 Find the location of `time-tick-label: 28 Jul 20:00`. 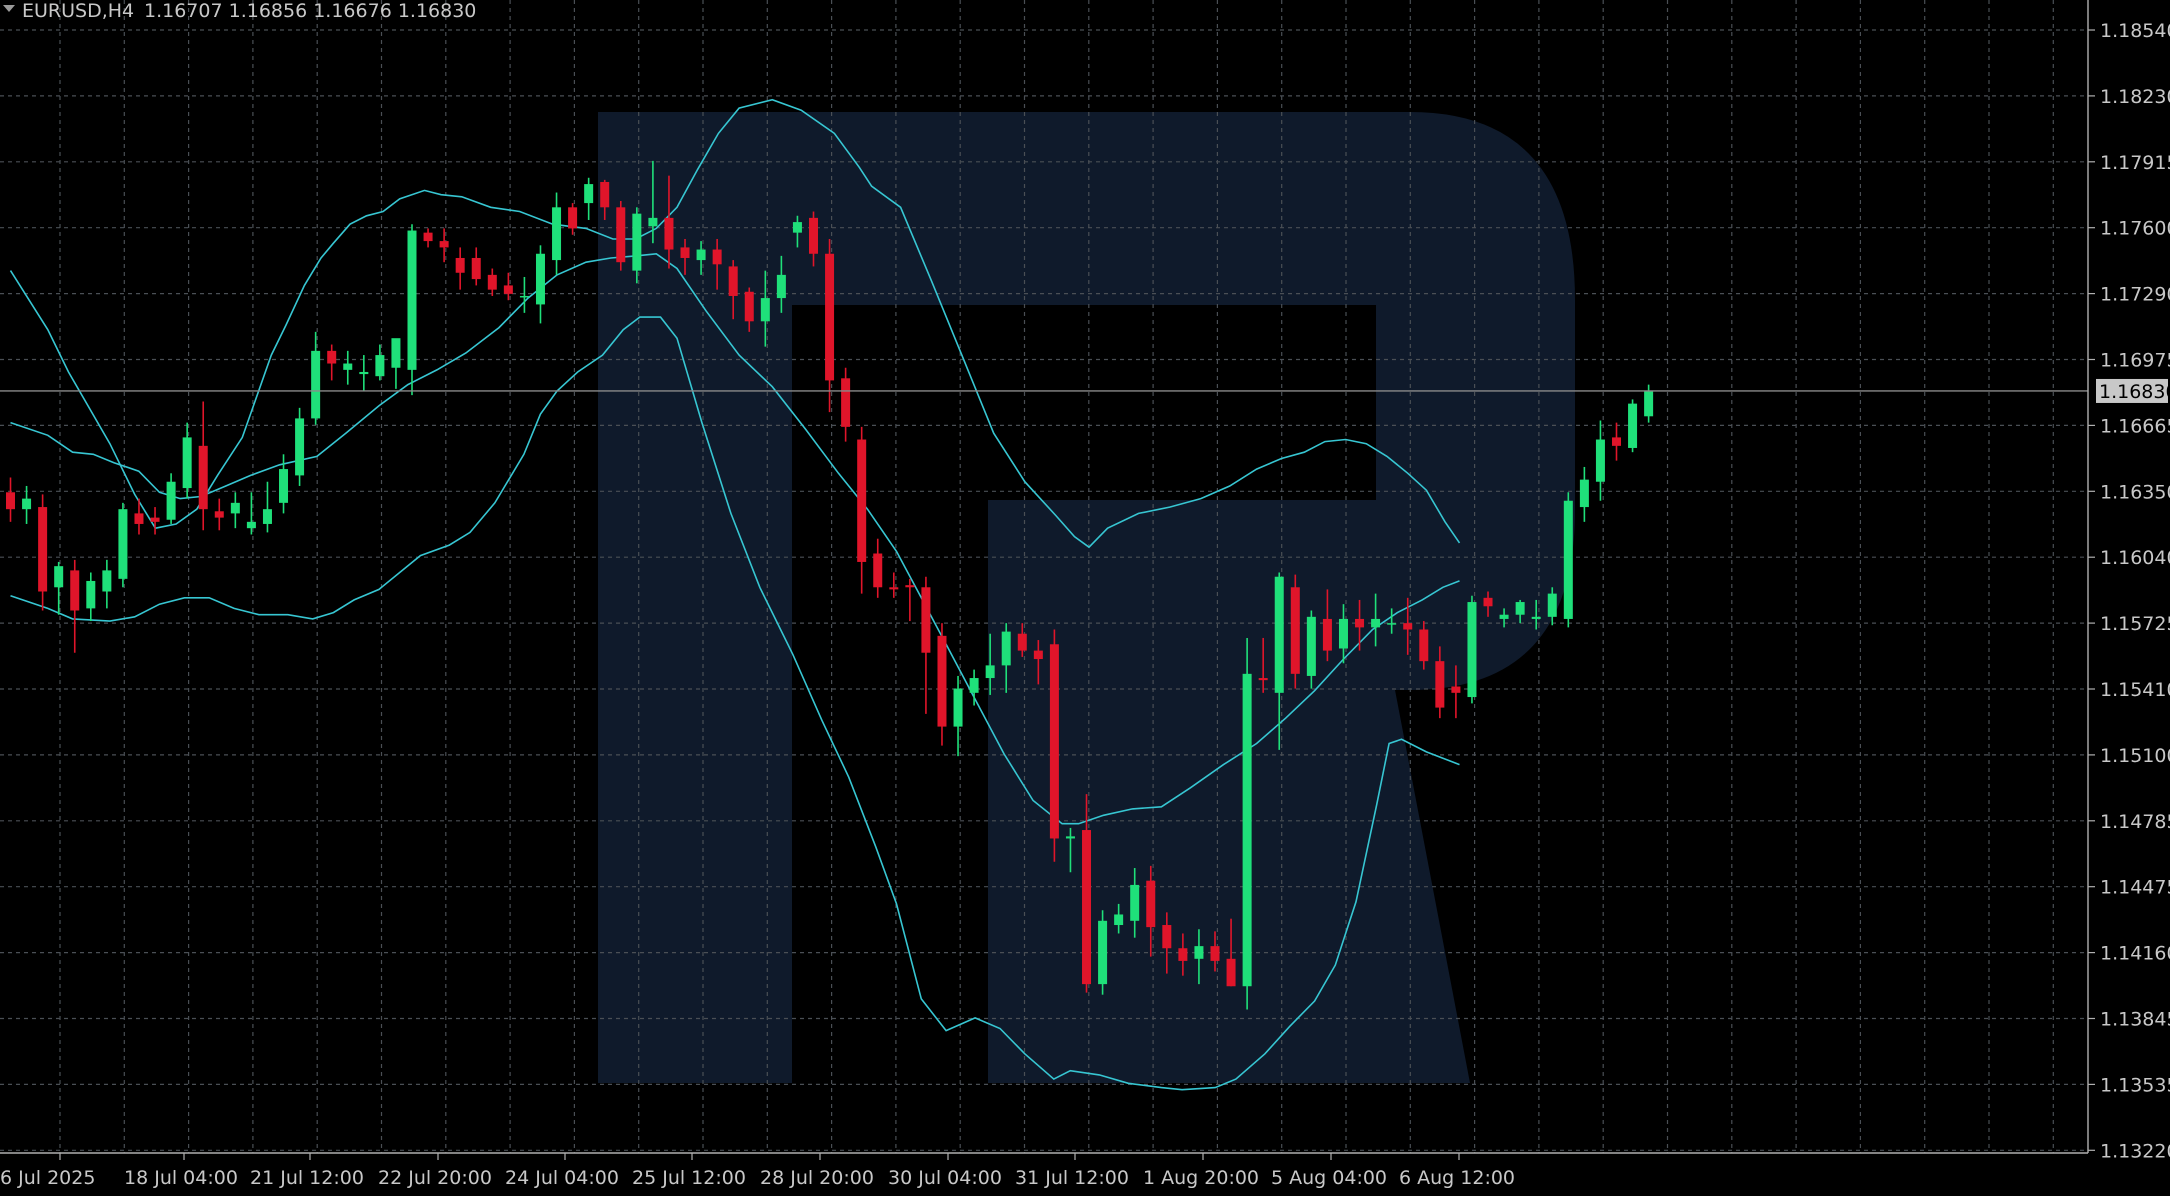

time-tick-label: 28 Jul 20:00 is located at coordinates (817, 1178).